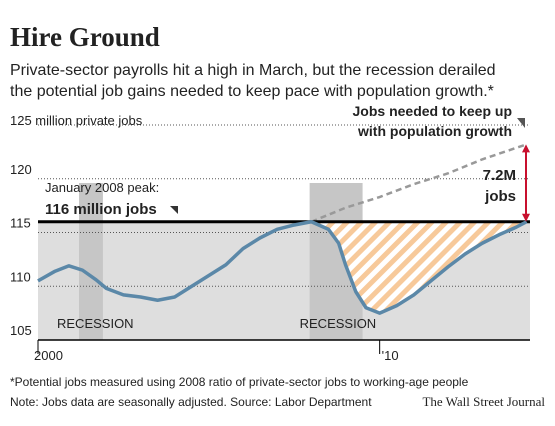 Image resolution: width=555 pixels, height=426 pixels. Describe the element at coordinates (20, 276) in the screenshot. I see `y-tick-label: 110` at that location.